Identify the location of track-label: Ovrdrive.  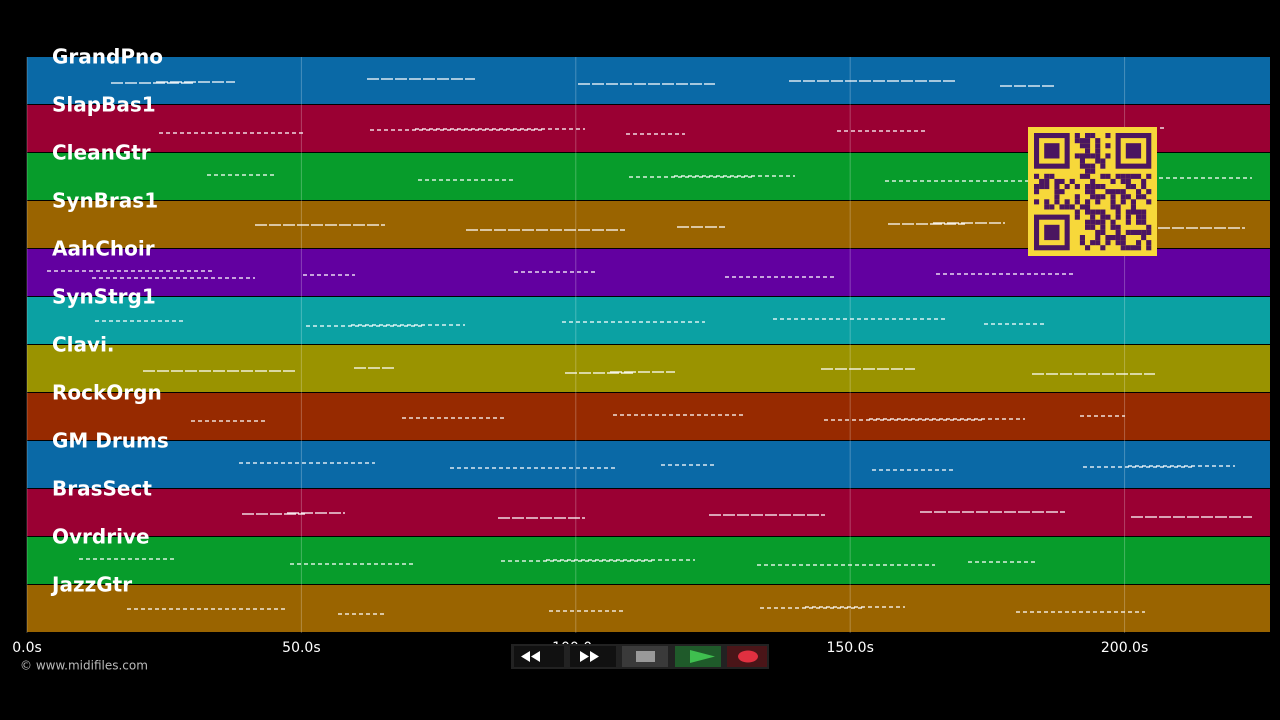
(101, 537).